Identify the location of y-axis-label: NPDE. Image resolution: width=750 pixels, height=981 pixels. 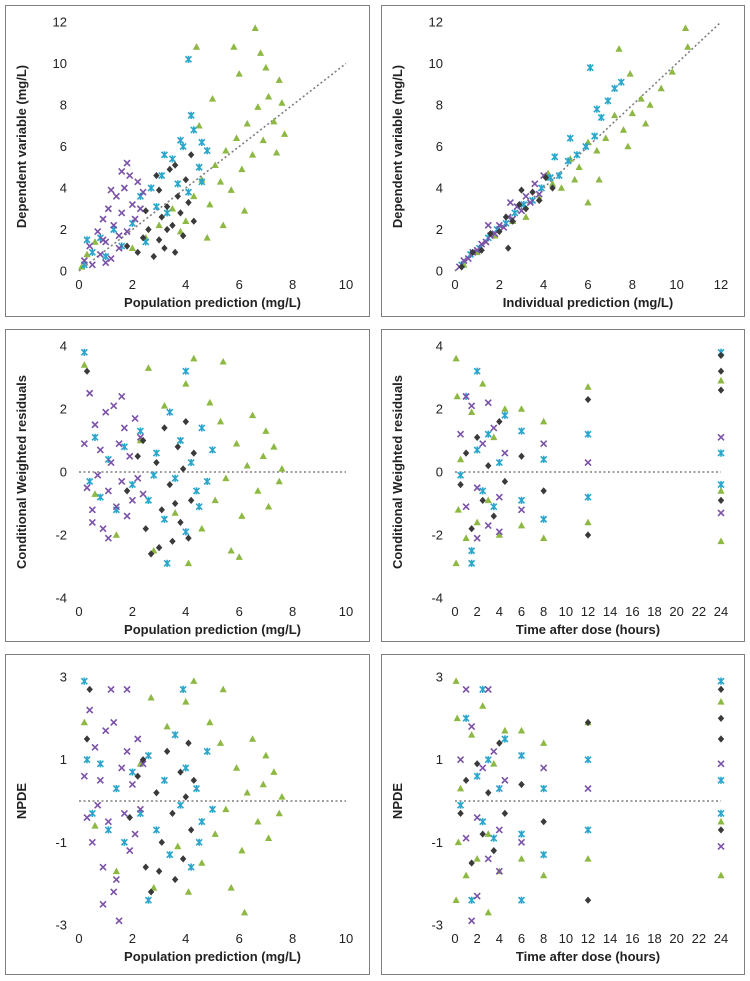
(21, 801).